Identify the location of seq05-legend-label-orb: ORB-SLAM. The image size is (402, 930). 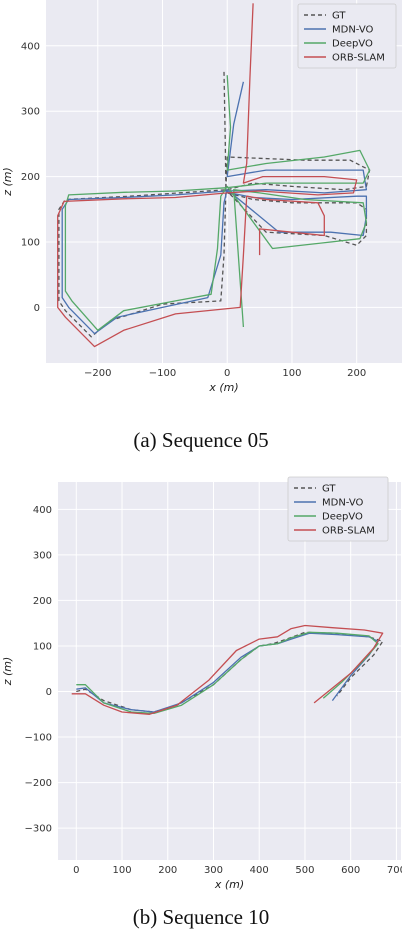
(358, 58).